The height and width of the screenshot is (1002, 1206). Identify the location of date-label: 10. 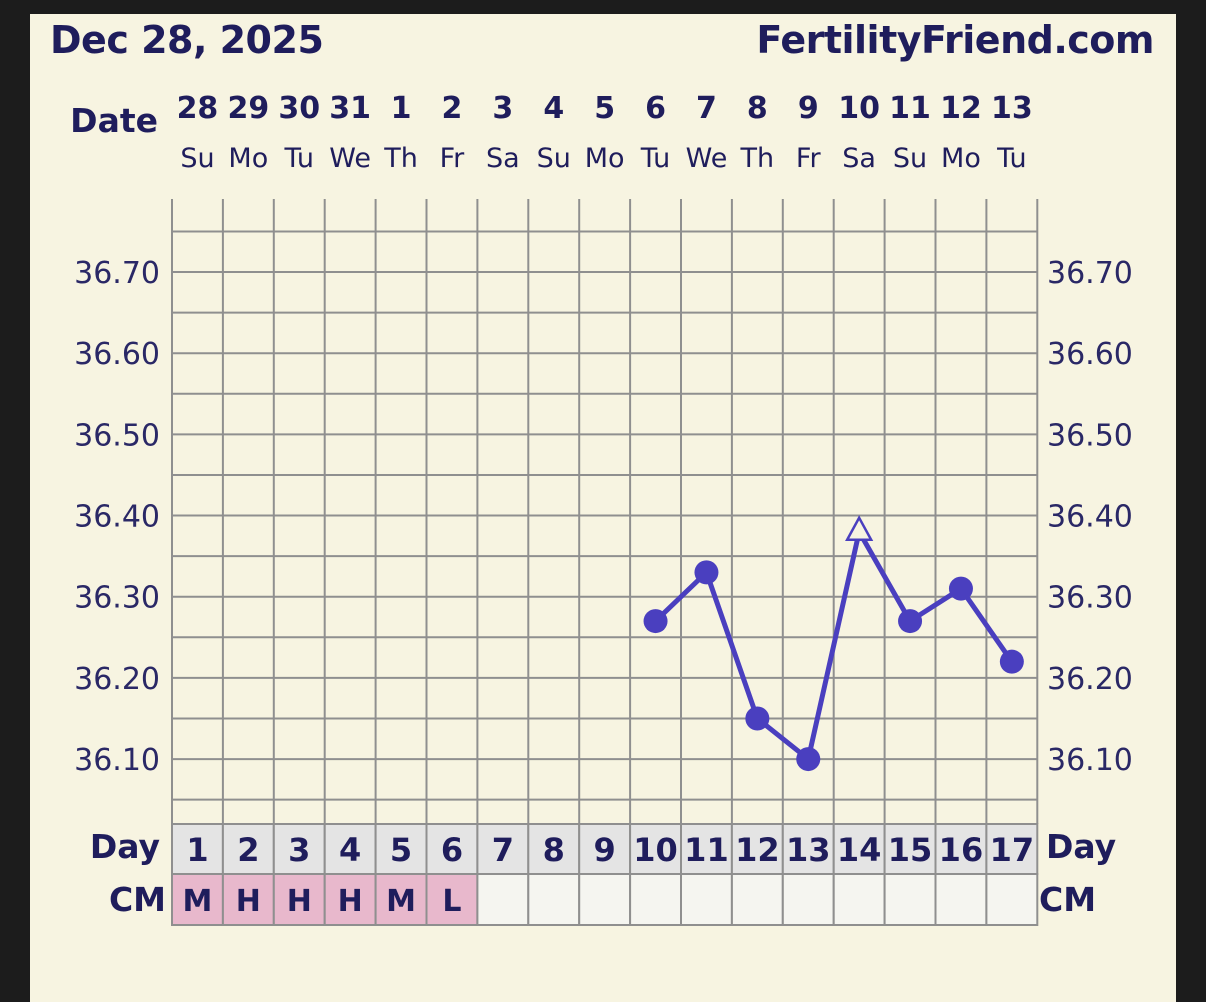
(859, 108).